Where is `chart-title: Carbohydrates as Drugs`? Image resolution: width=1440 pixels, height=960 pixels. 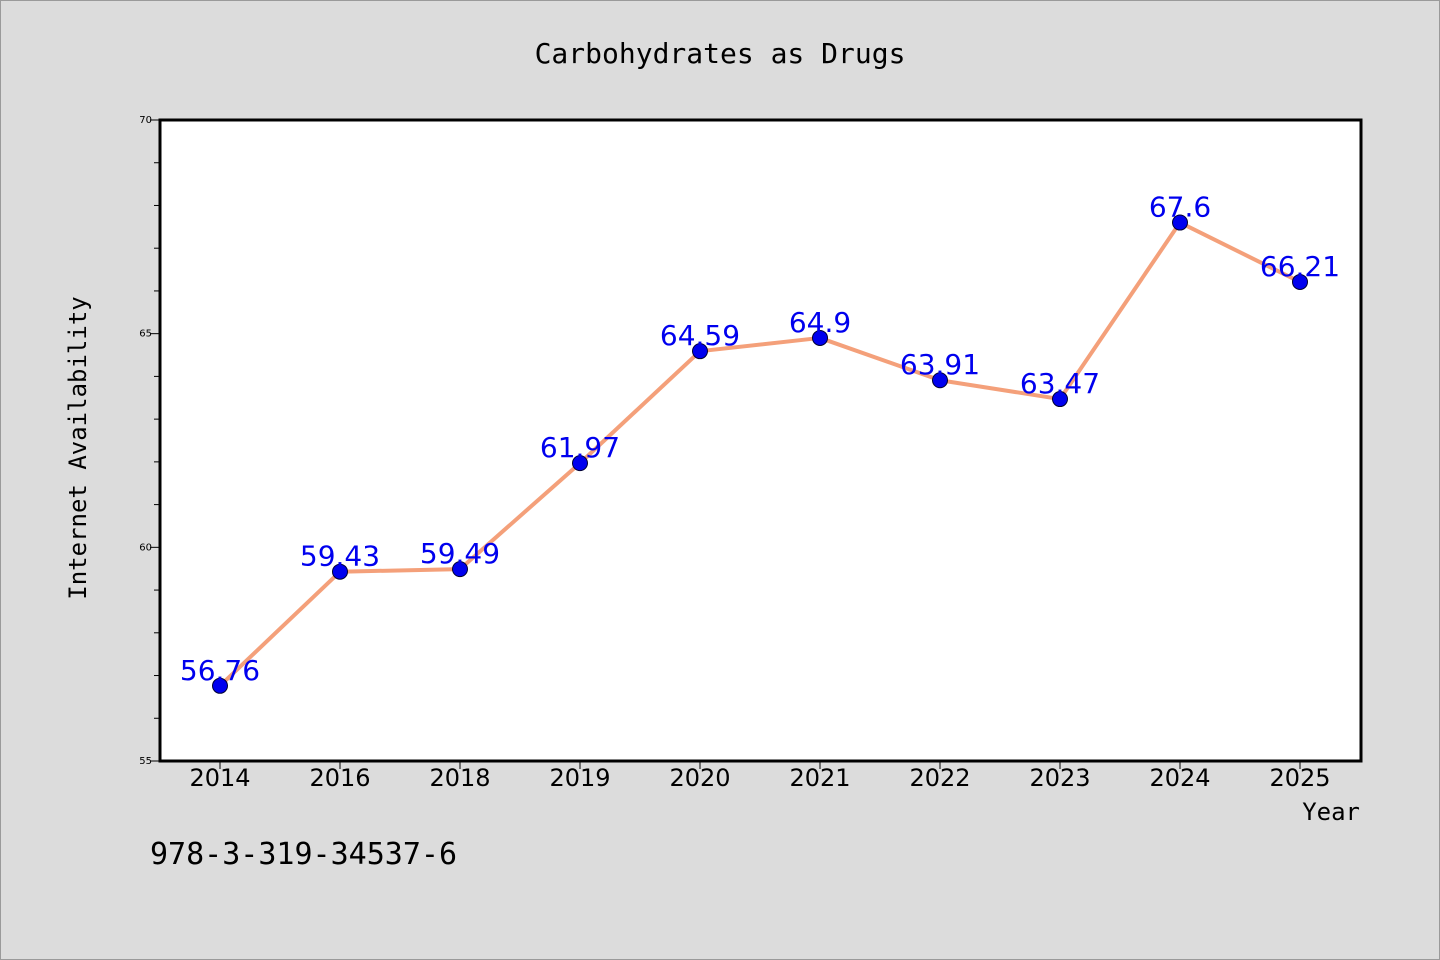
chart-title: Carbohydrates as Drugs is located at coordinates (720, 53).